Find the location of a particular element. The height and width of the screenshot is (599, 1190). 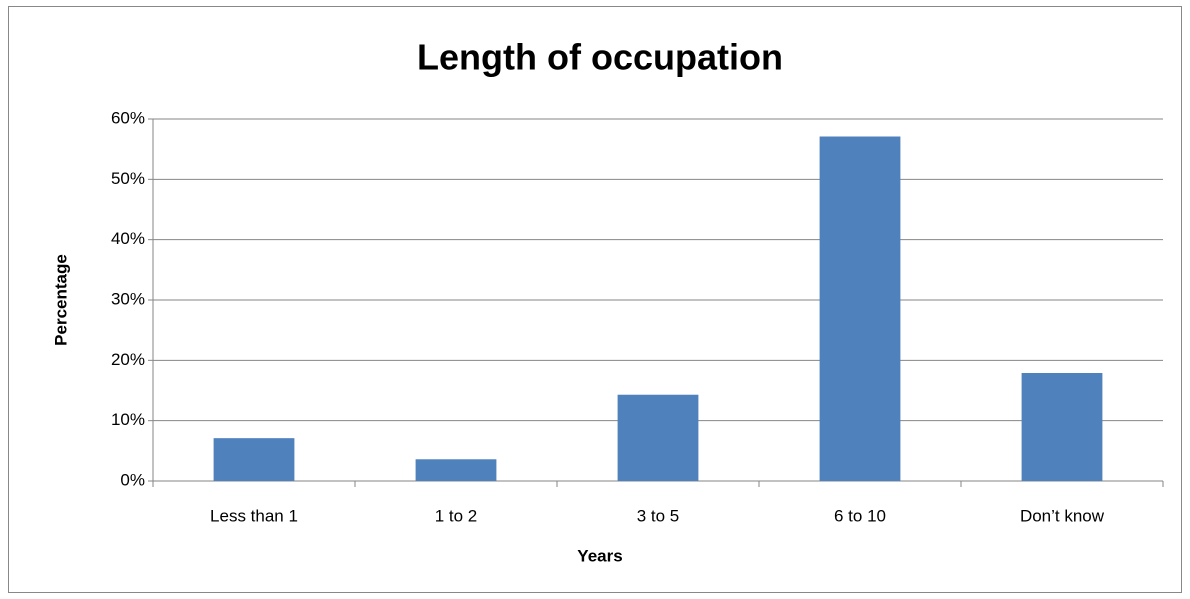

y-tick-label: 50% is located at coordinates (128, 178).